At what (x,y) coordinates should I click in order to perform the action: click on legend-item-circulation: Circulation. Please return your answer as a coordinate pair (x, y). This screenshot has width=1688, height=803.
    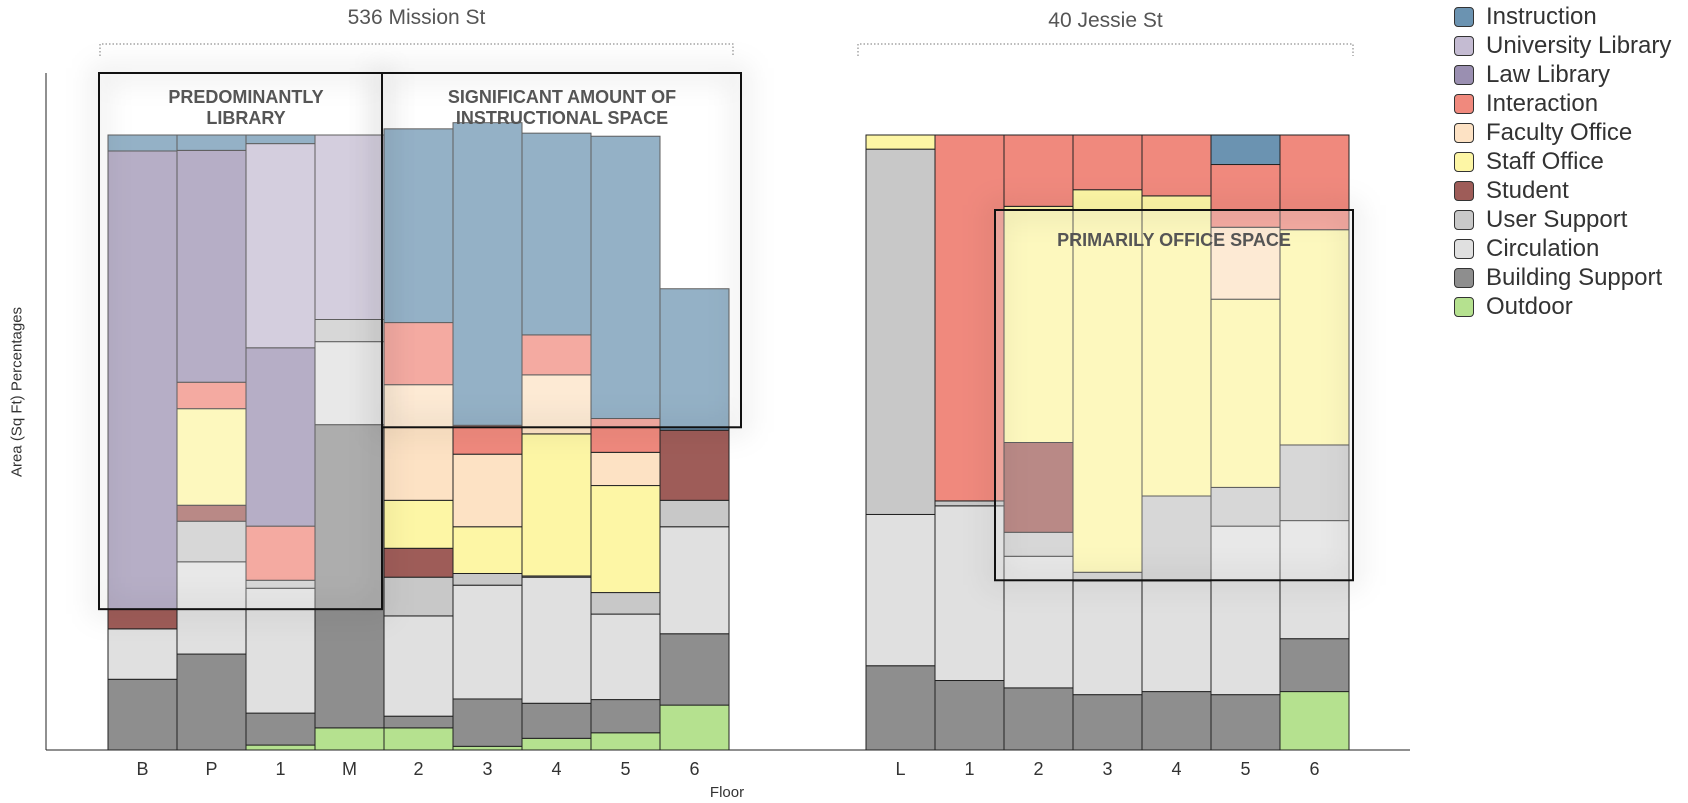
    Looking at the image, I should click on (1562, 248).